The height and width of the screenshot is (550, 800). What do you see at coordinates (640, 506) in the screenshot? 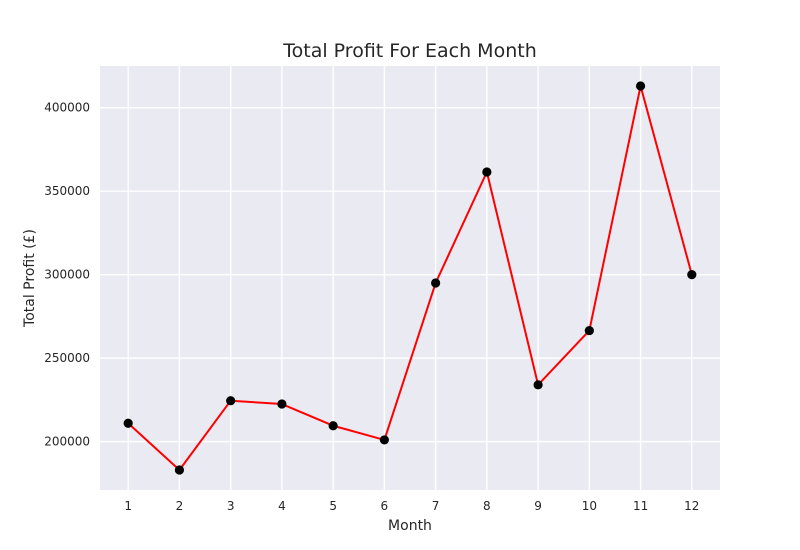
I see `x-tick-label: 11` at bounding box center [640, 506].